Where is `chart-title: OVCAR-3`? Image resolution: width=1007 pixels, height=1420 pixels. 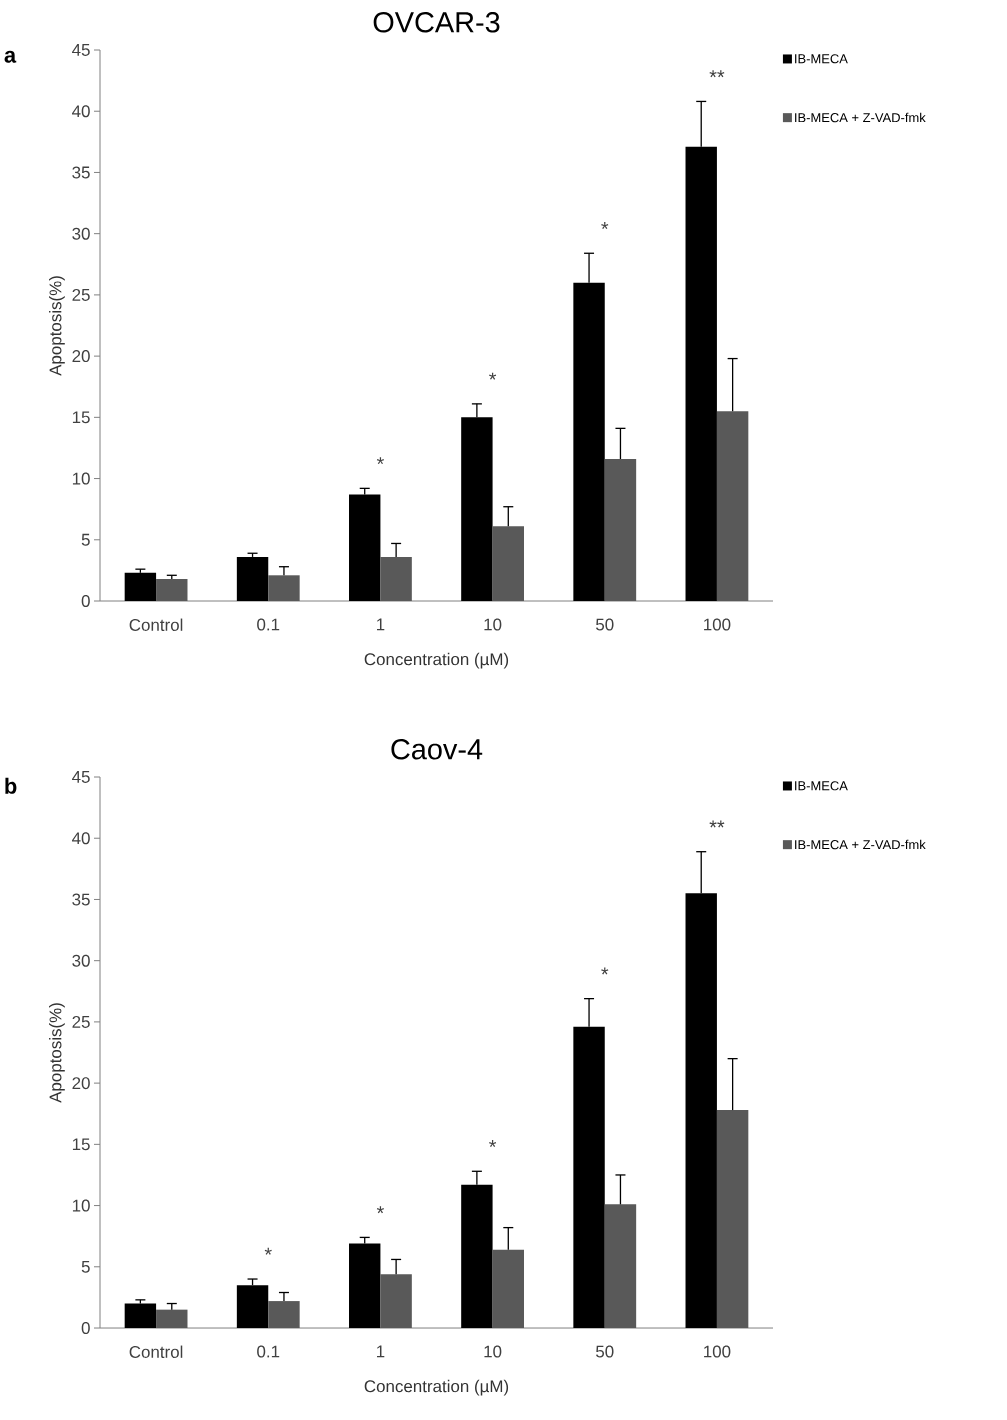 chart-title: OVCAR-3 is located at coordinates (436, 22).